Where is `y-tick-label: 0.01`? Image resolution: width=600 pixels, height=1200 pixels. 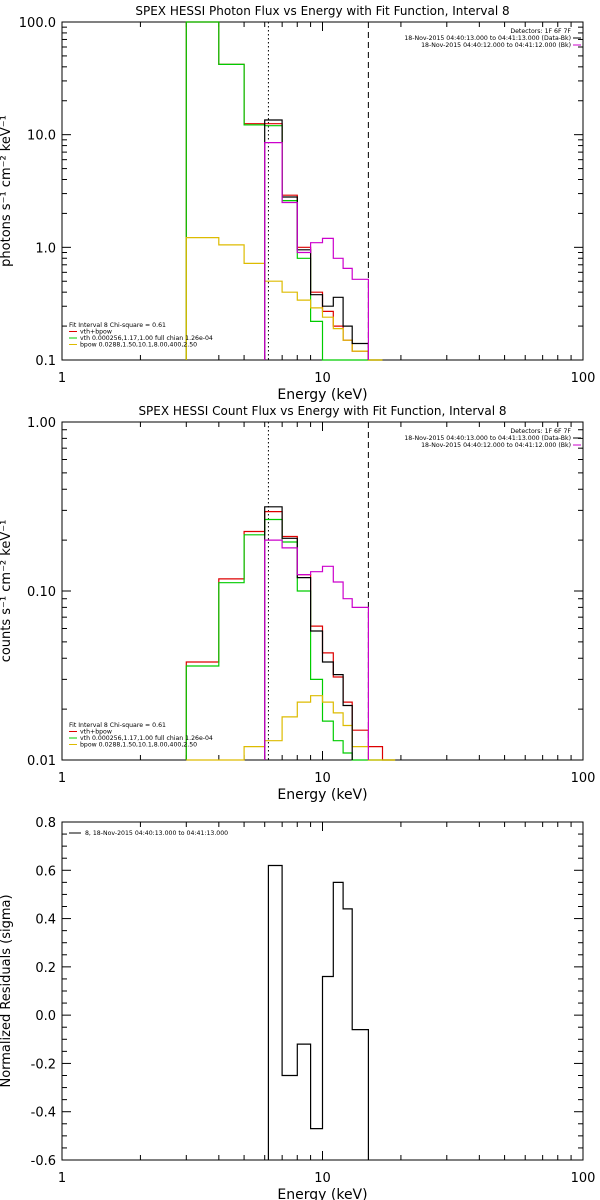 y-tick-label: 0.01 is located at coordinates (41, 761).